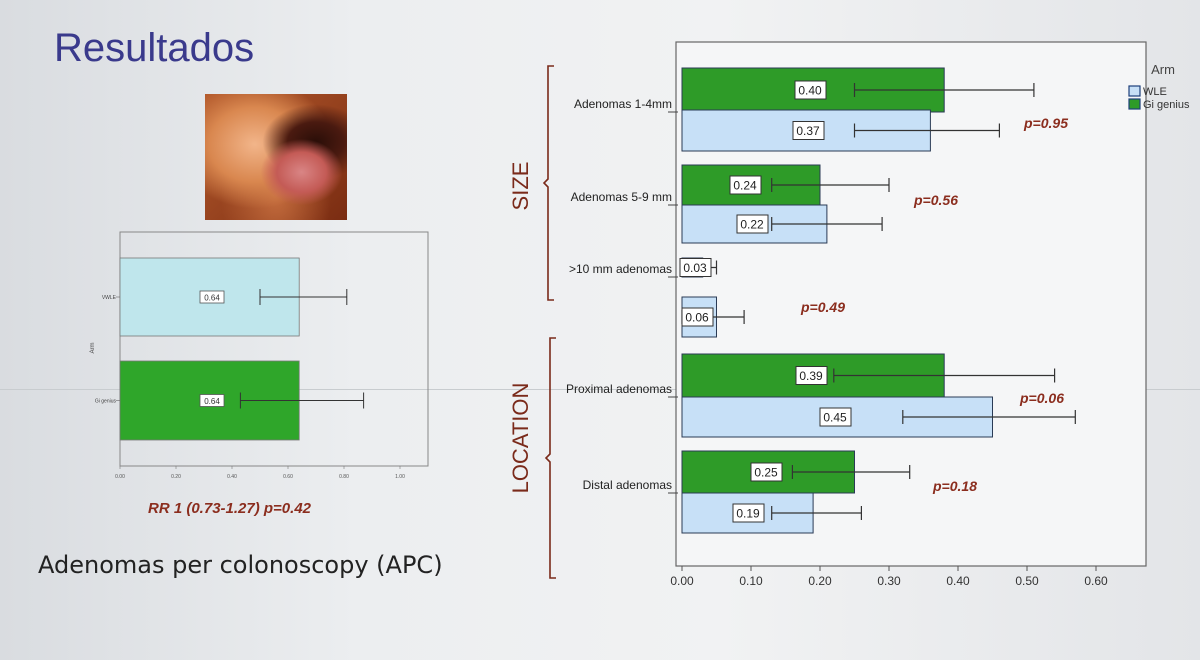 This screenshot has height=660, width=1200. What do you see at coordinates (154, 48) in the screenshot?
I see `slide-title: Resultados` at bounding box center [154, 48].